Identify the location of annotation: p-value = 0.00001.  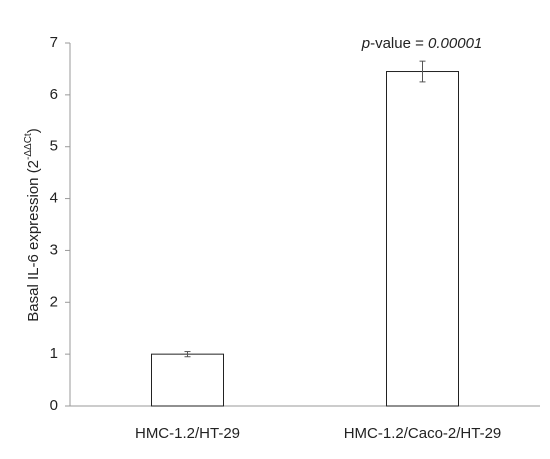
(422, 43).